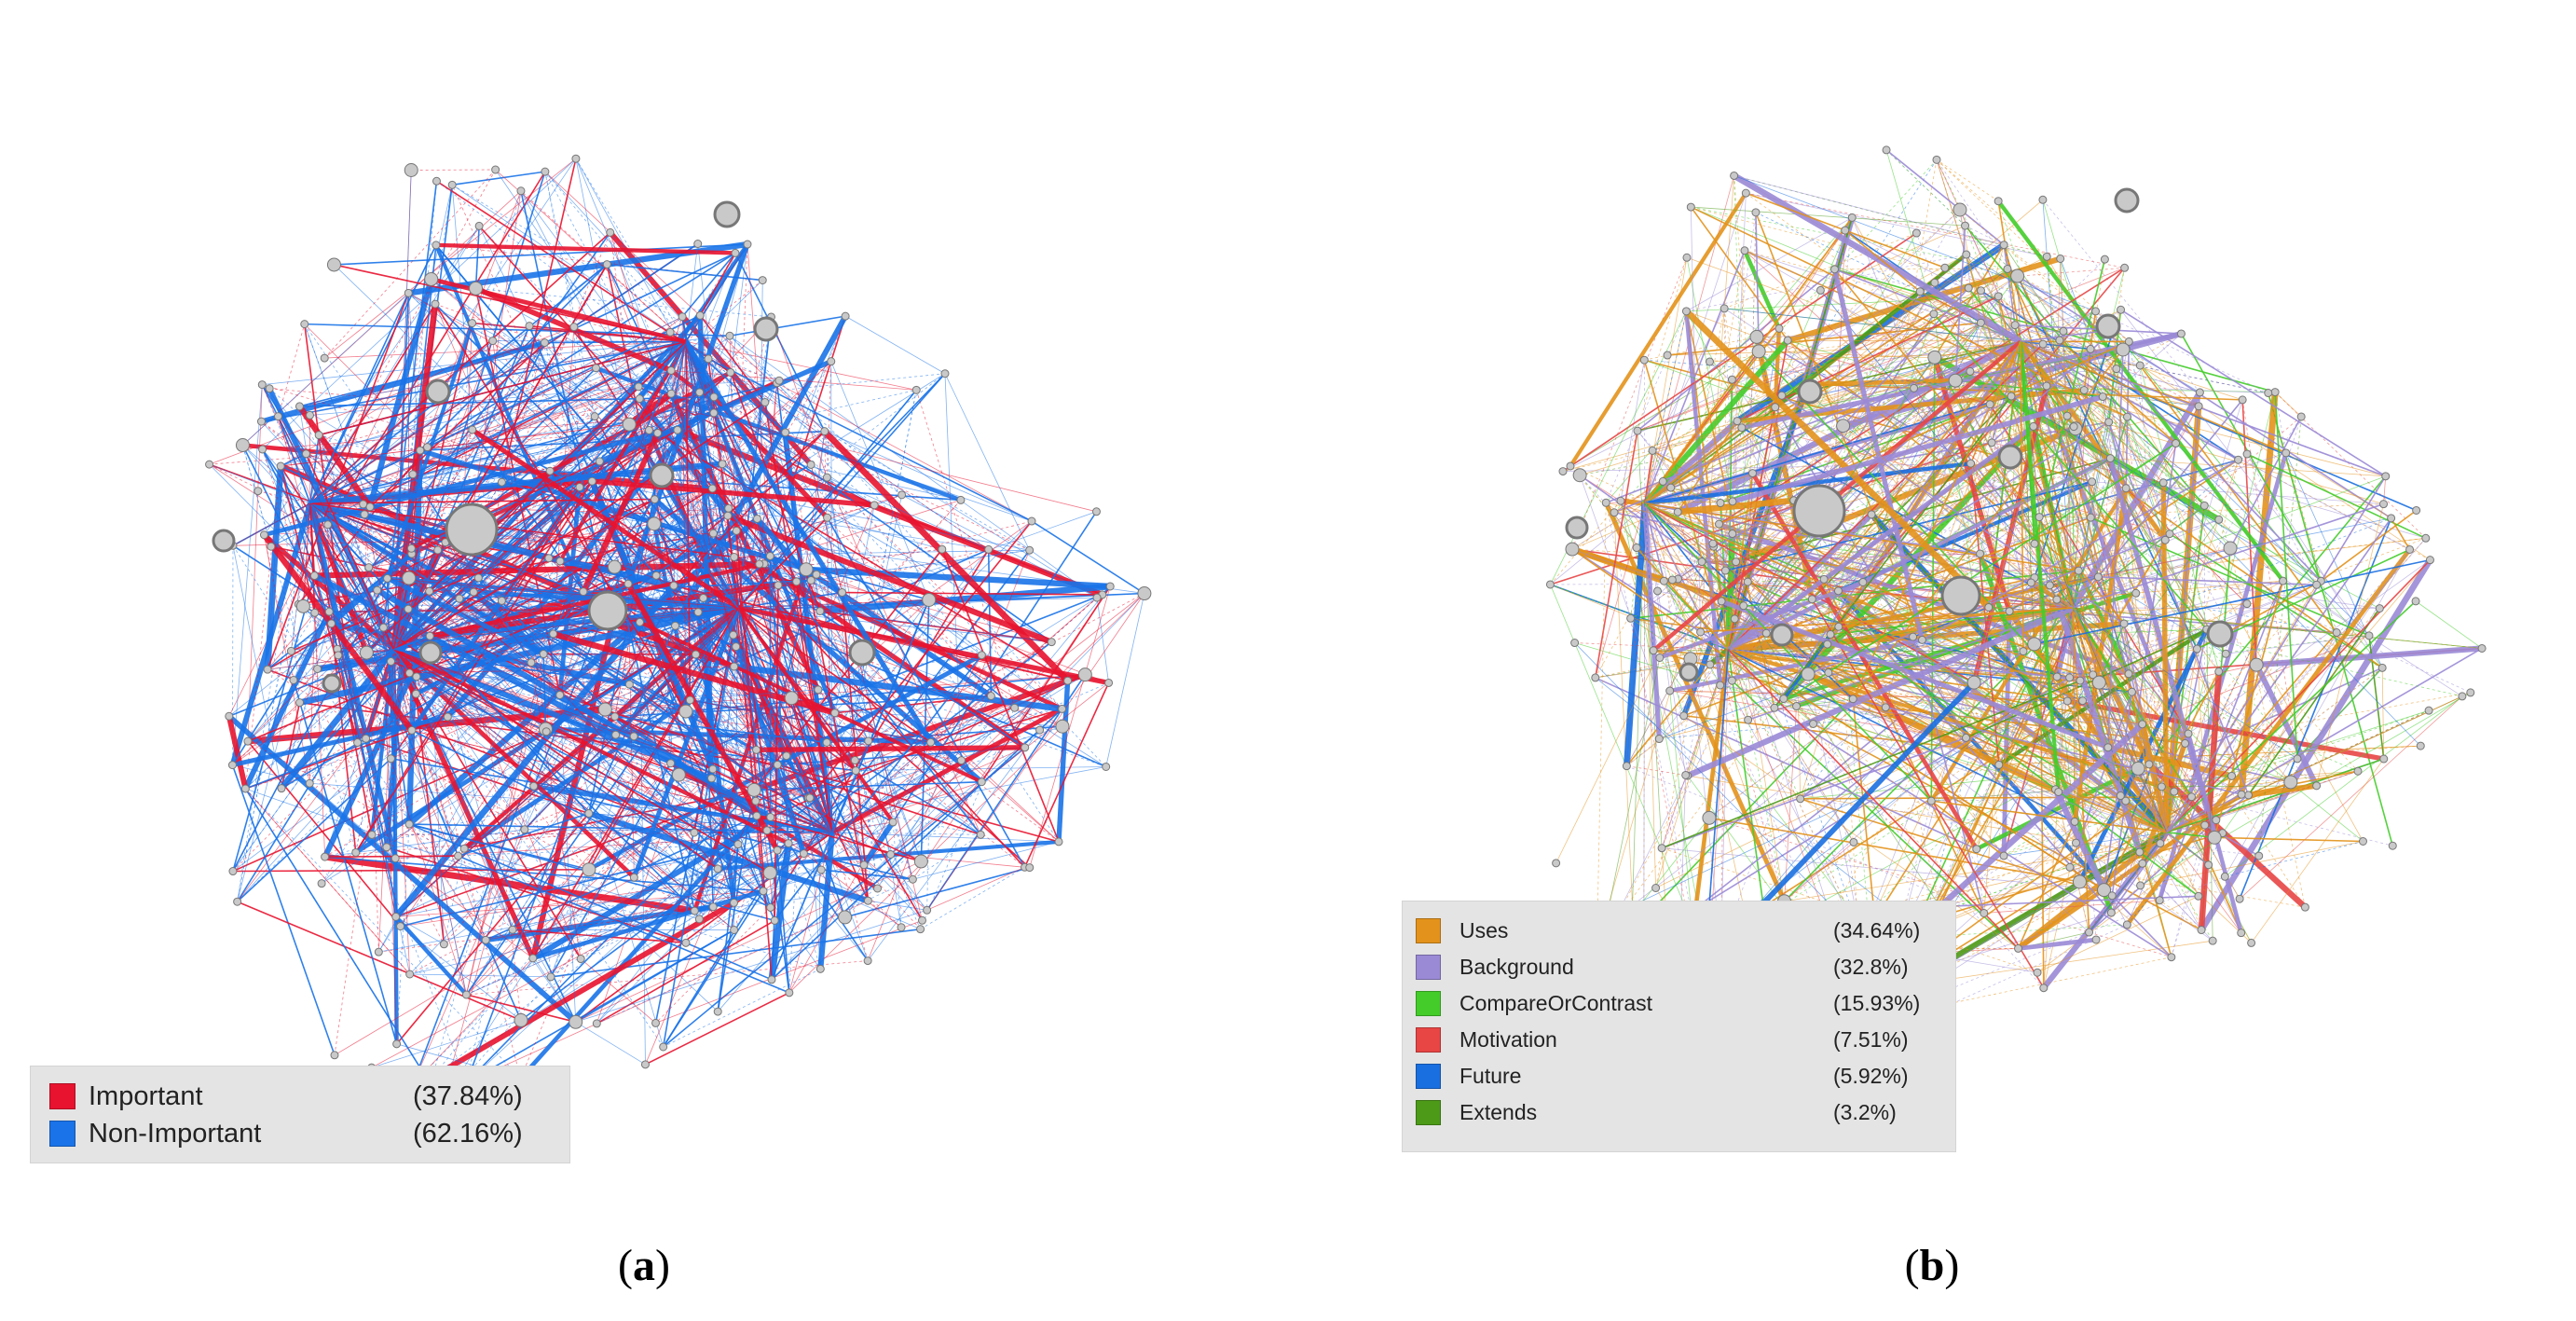 This screenshot has height=1321, width=2576. I want to click on legend-item: Future (5.92%), so click(1679, 1076).